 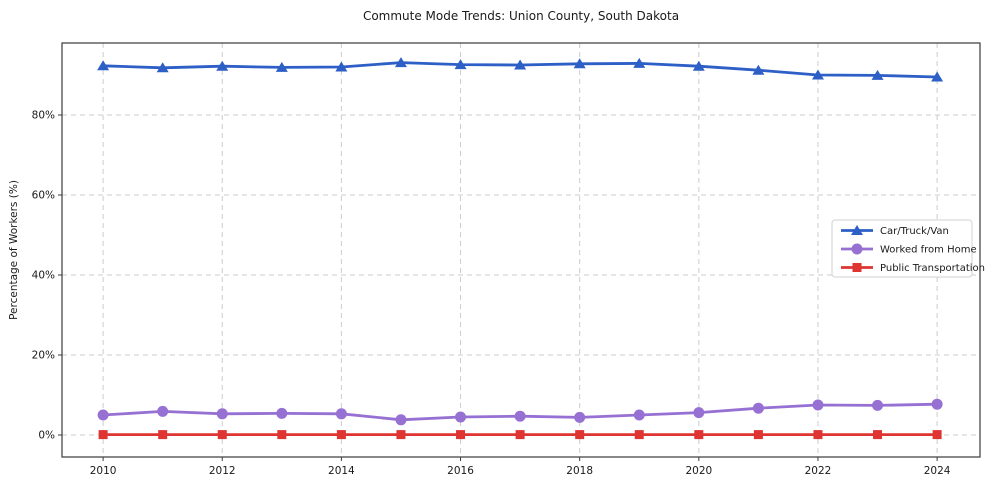 I want to click on x-tick-label: 2018, so click(x=579, y=471).